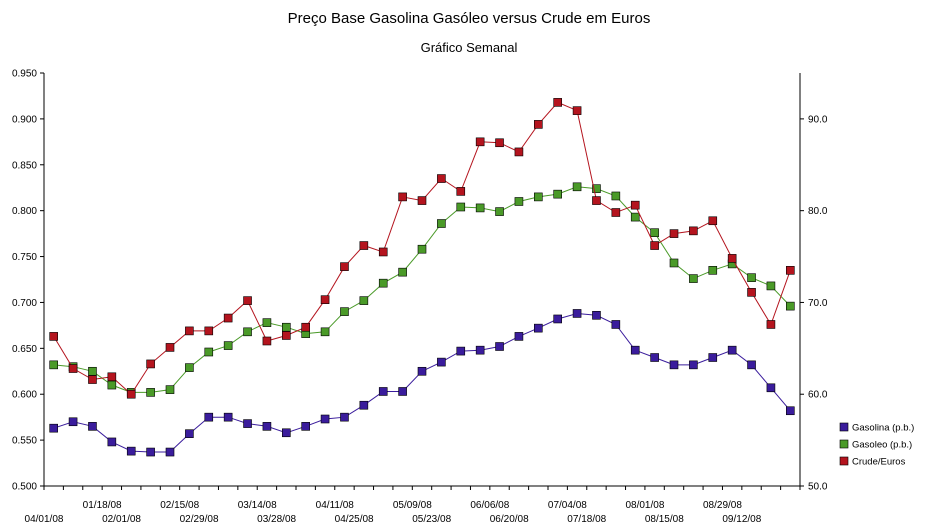 The width and height of the screenshot is (934, 528). I want to click on x-tick-label: 06/06/08, so click(489, 505).